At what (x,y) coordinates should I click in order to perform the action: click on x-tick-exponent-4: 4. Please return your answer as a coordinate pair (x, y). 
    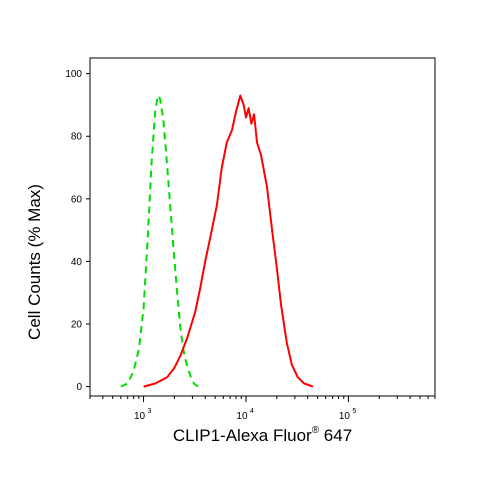
    Looking at the image, I should click on (252, 411).